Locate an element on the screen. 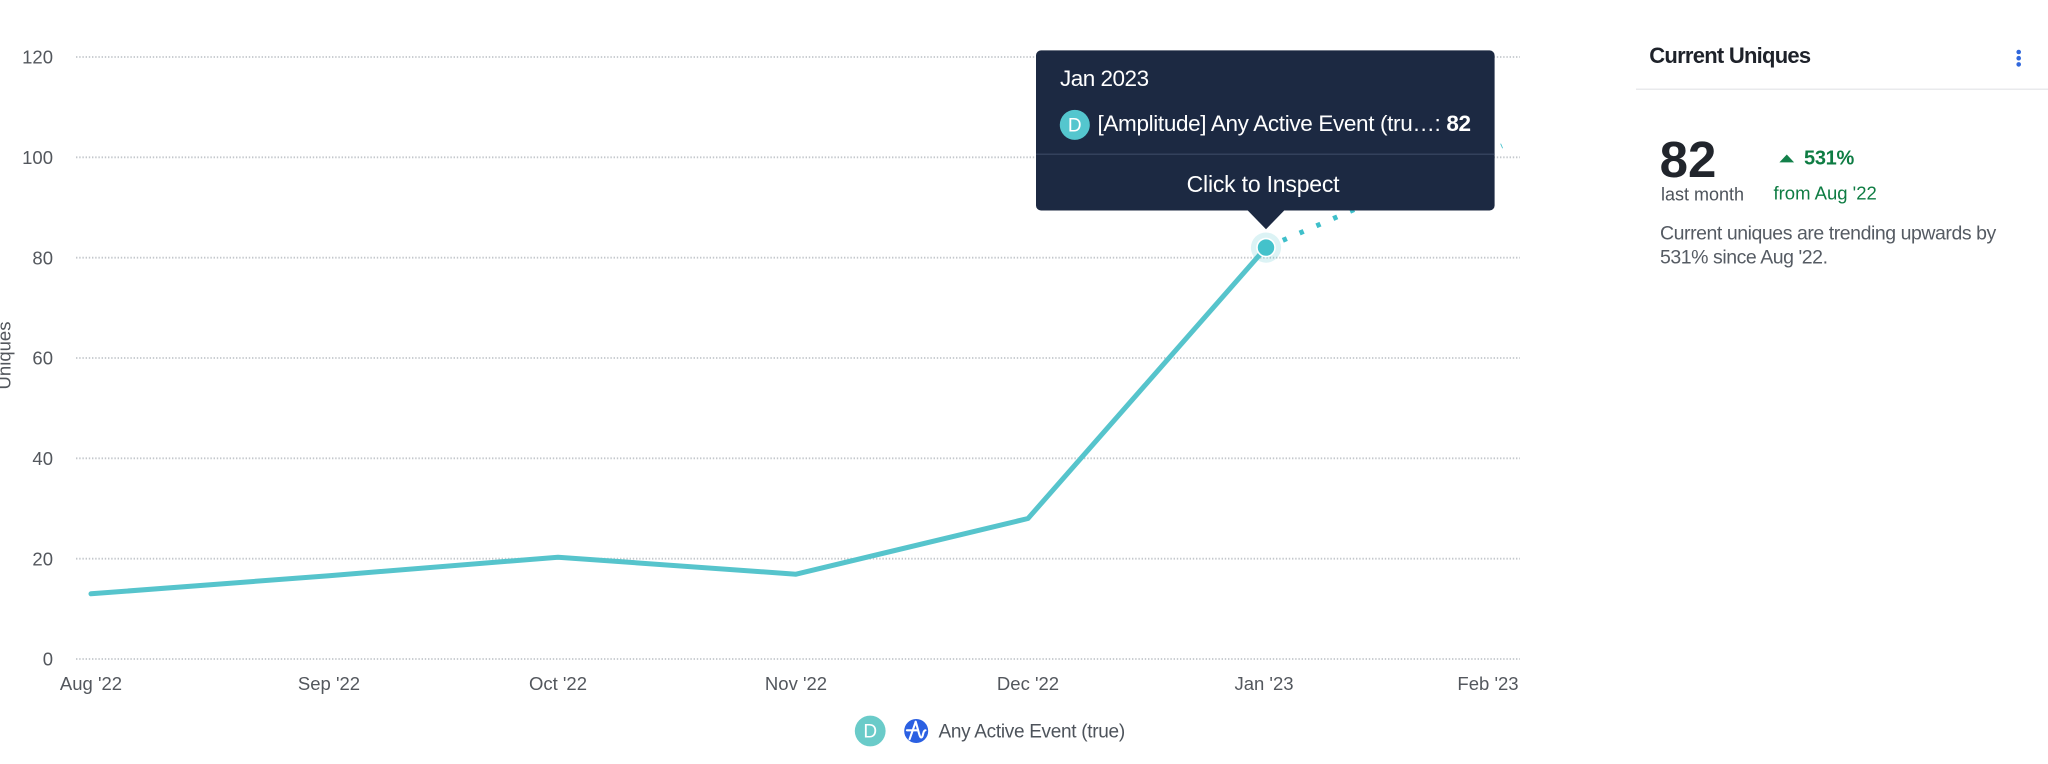  svg-text: Feb '23 is located at coordinates (1487, 683).